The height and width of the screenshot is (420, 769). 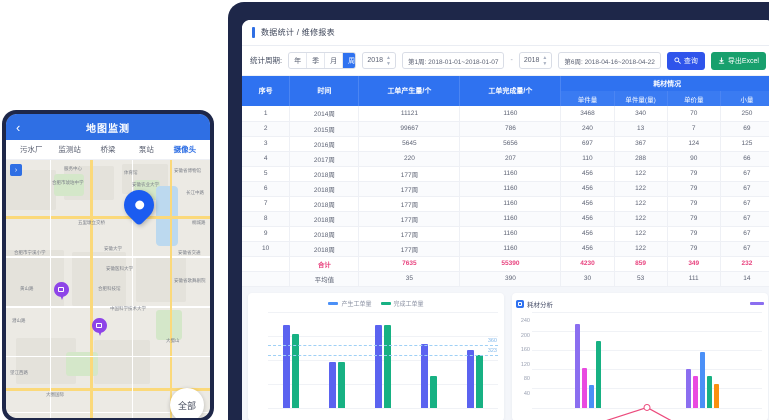 I want to click on period-option-week: 周, so click(x=349, y=60).